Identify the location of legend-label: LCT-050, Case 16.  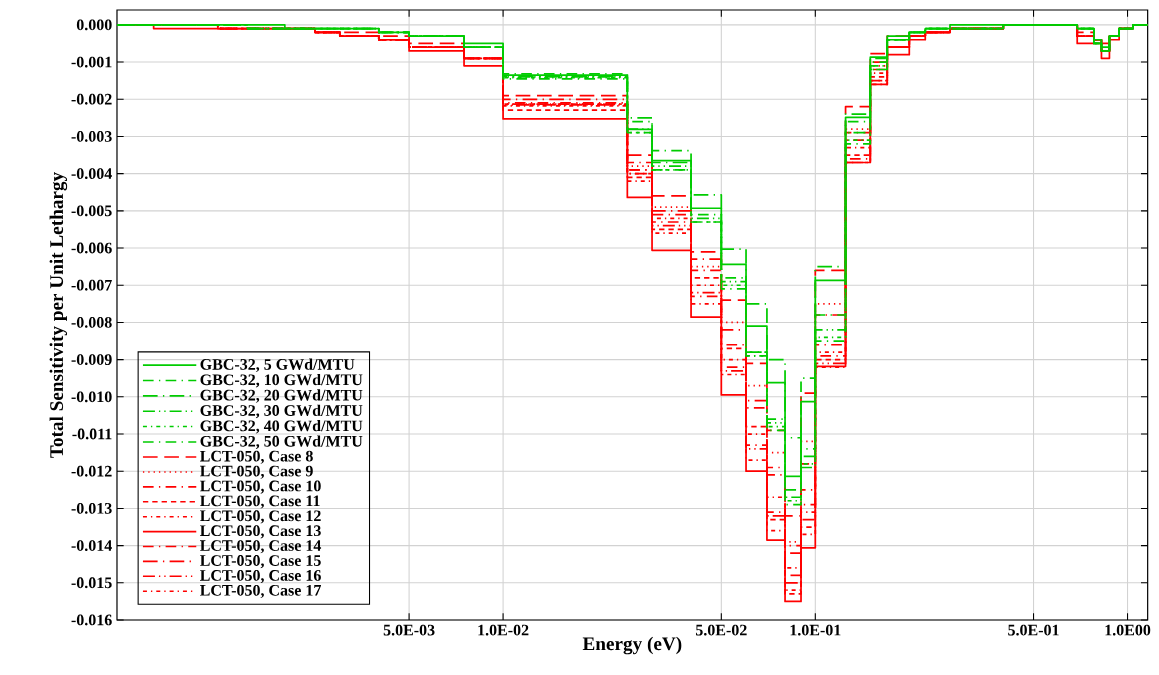
(260, 577).